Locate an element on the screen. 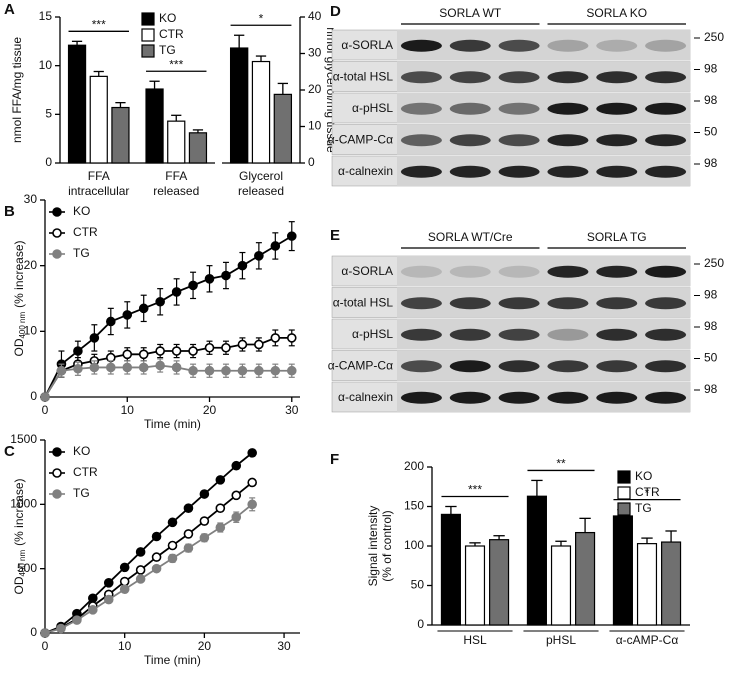  blot-row-label: α-total HSL is located at coordinates (363, 76).